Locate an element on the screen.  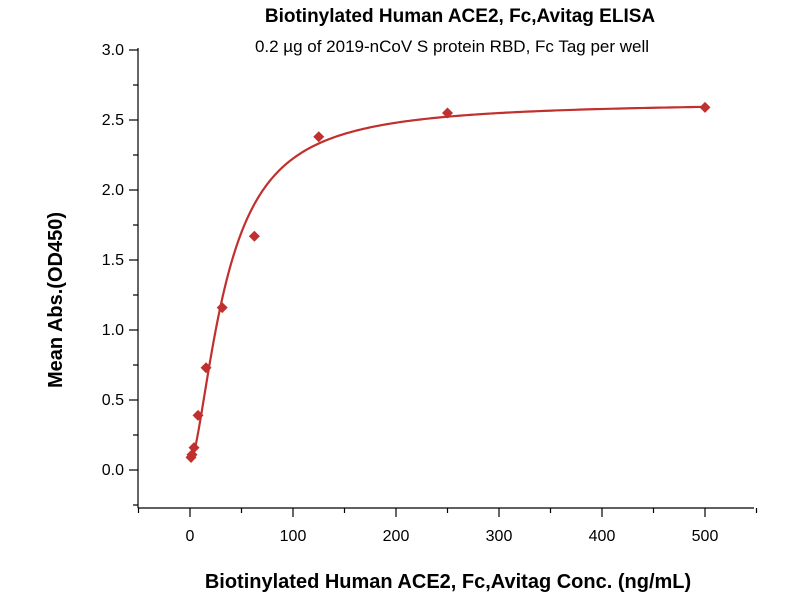
x-tick-label: 400 is located at coordinates (602, 536).